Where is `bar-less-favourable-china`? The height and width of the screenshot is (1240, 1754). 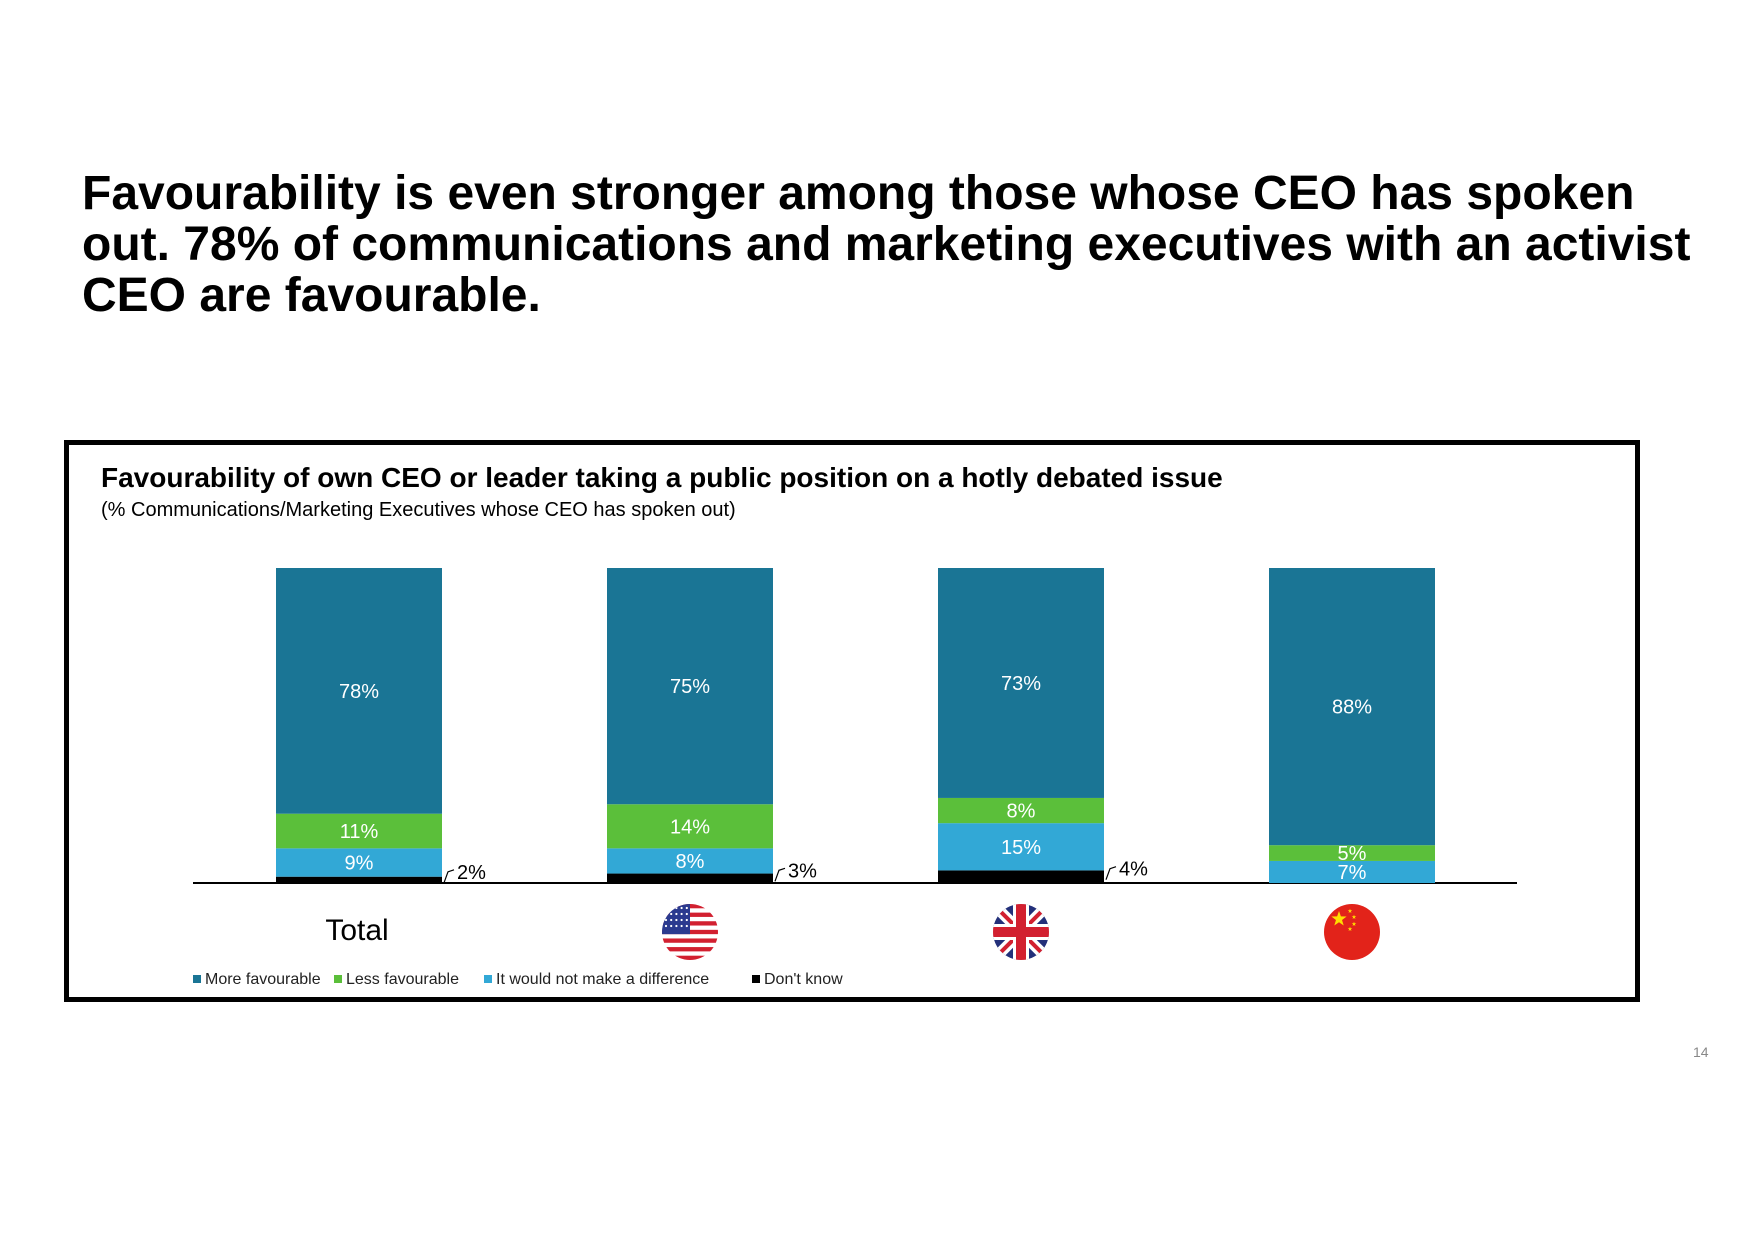
bar-less-favourable-china is located at coordinates (1352, 853).